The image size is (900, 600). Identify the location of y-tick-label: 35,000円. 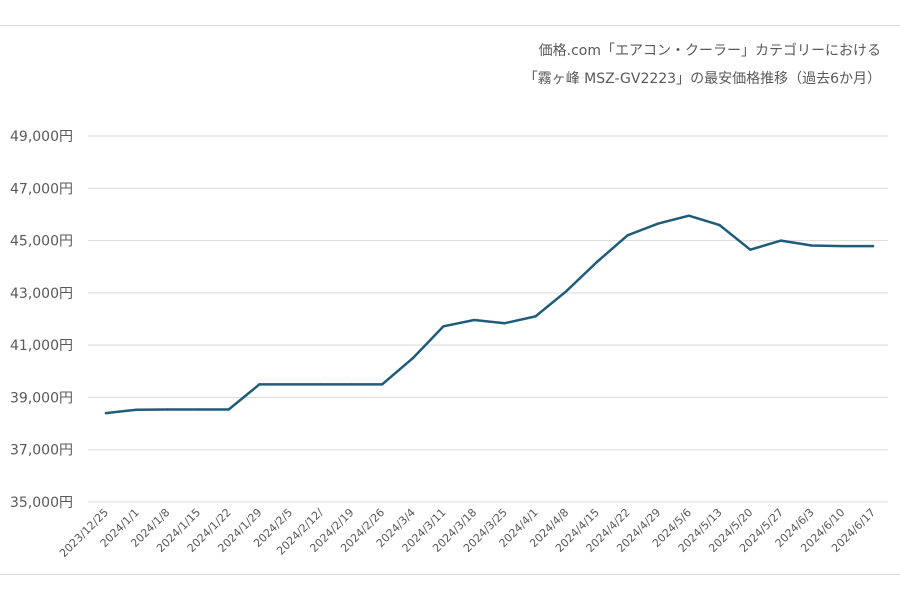
(41, 503).